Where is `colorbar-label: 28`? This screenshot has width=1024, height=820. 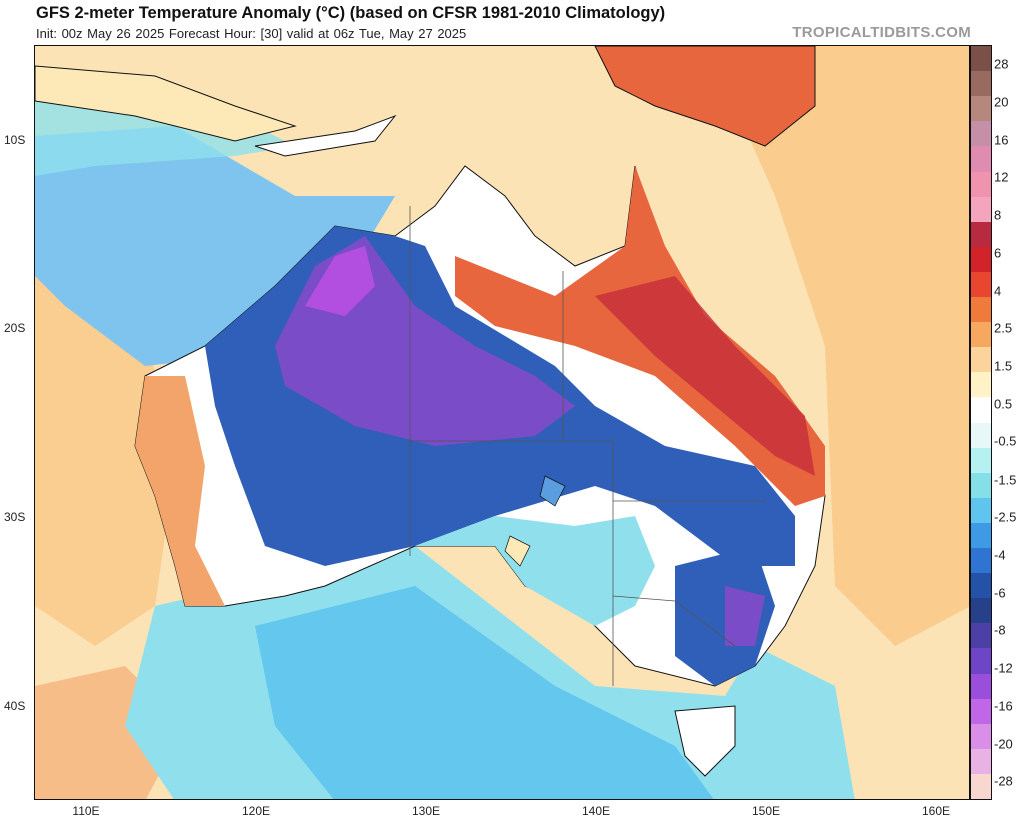 colorbar-label: 28 is located at coordinates (1001, 64).